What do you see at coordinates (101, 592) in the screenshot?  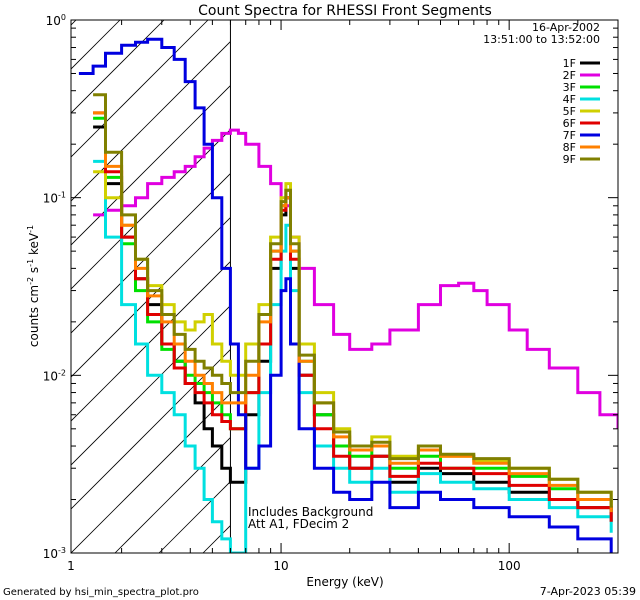 I see `footer-generated-by: Generated by hsi_min_spectra_plot.pro` at bounding box center [101, 592].